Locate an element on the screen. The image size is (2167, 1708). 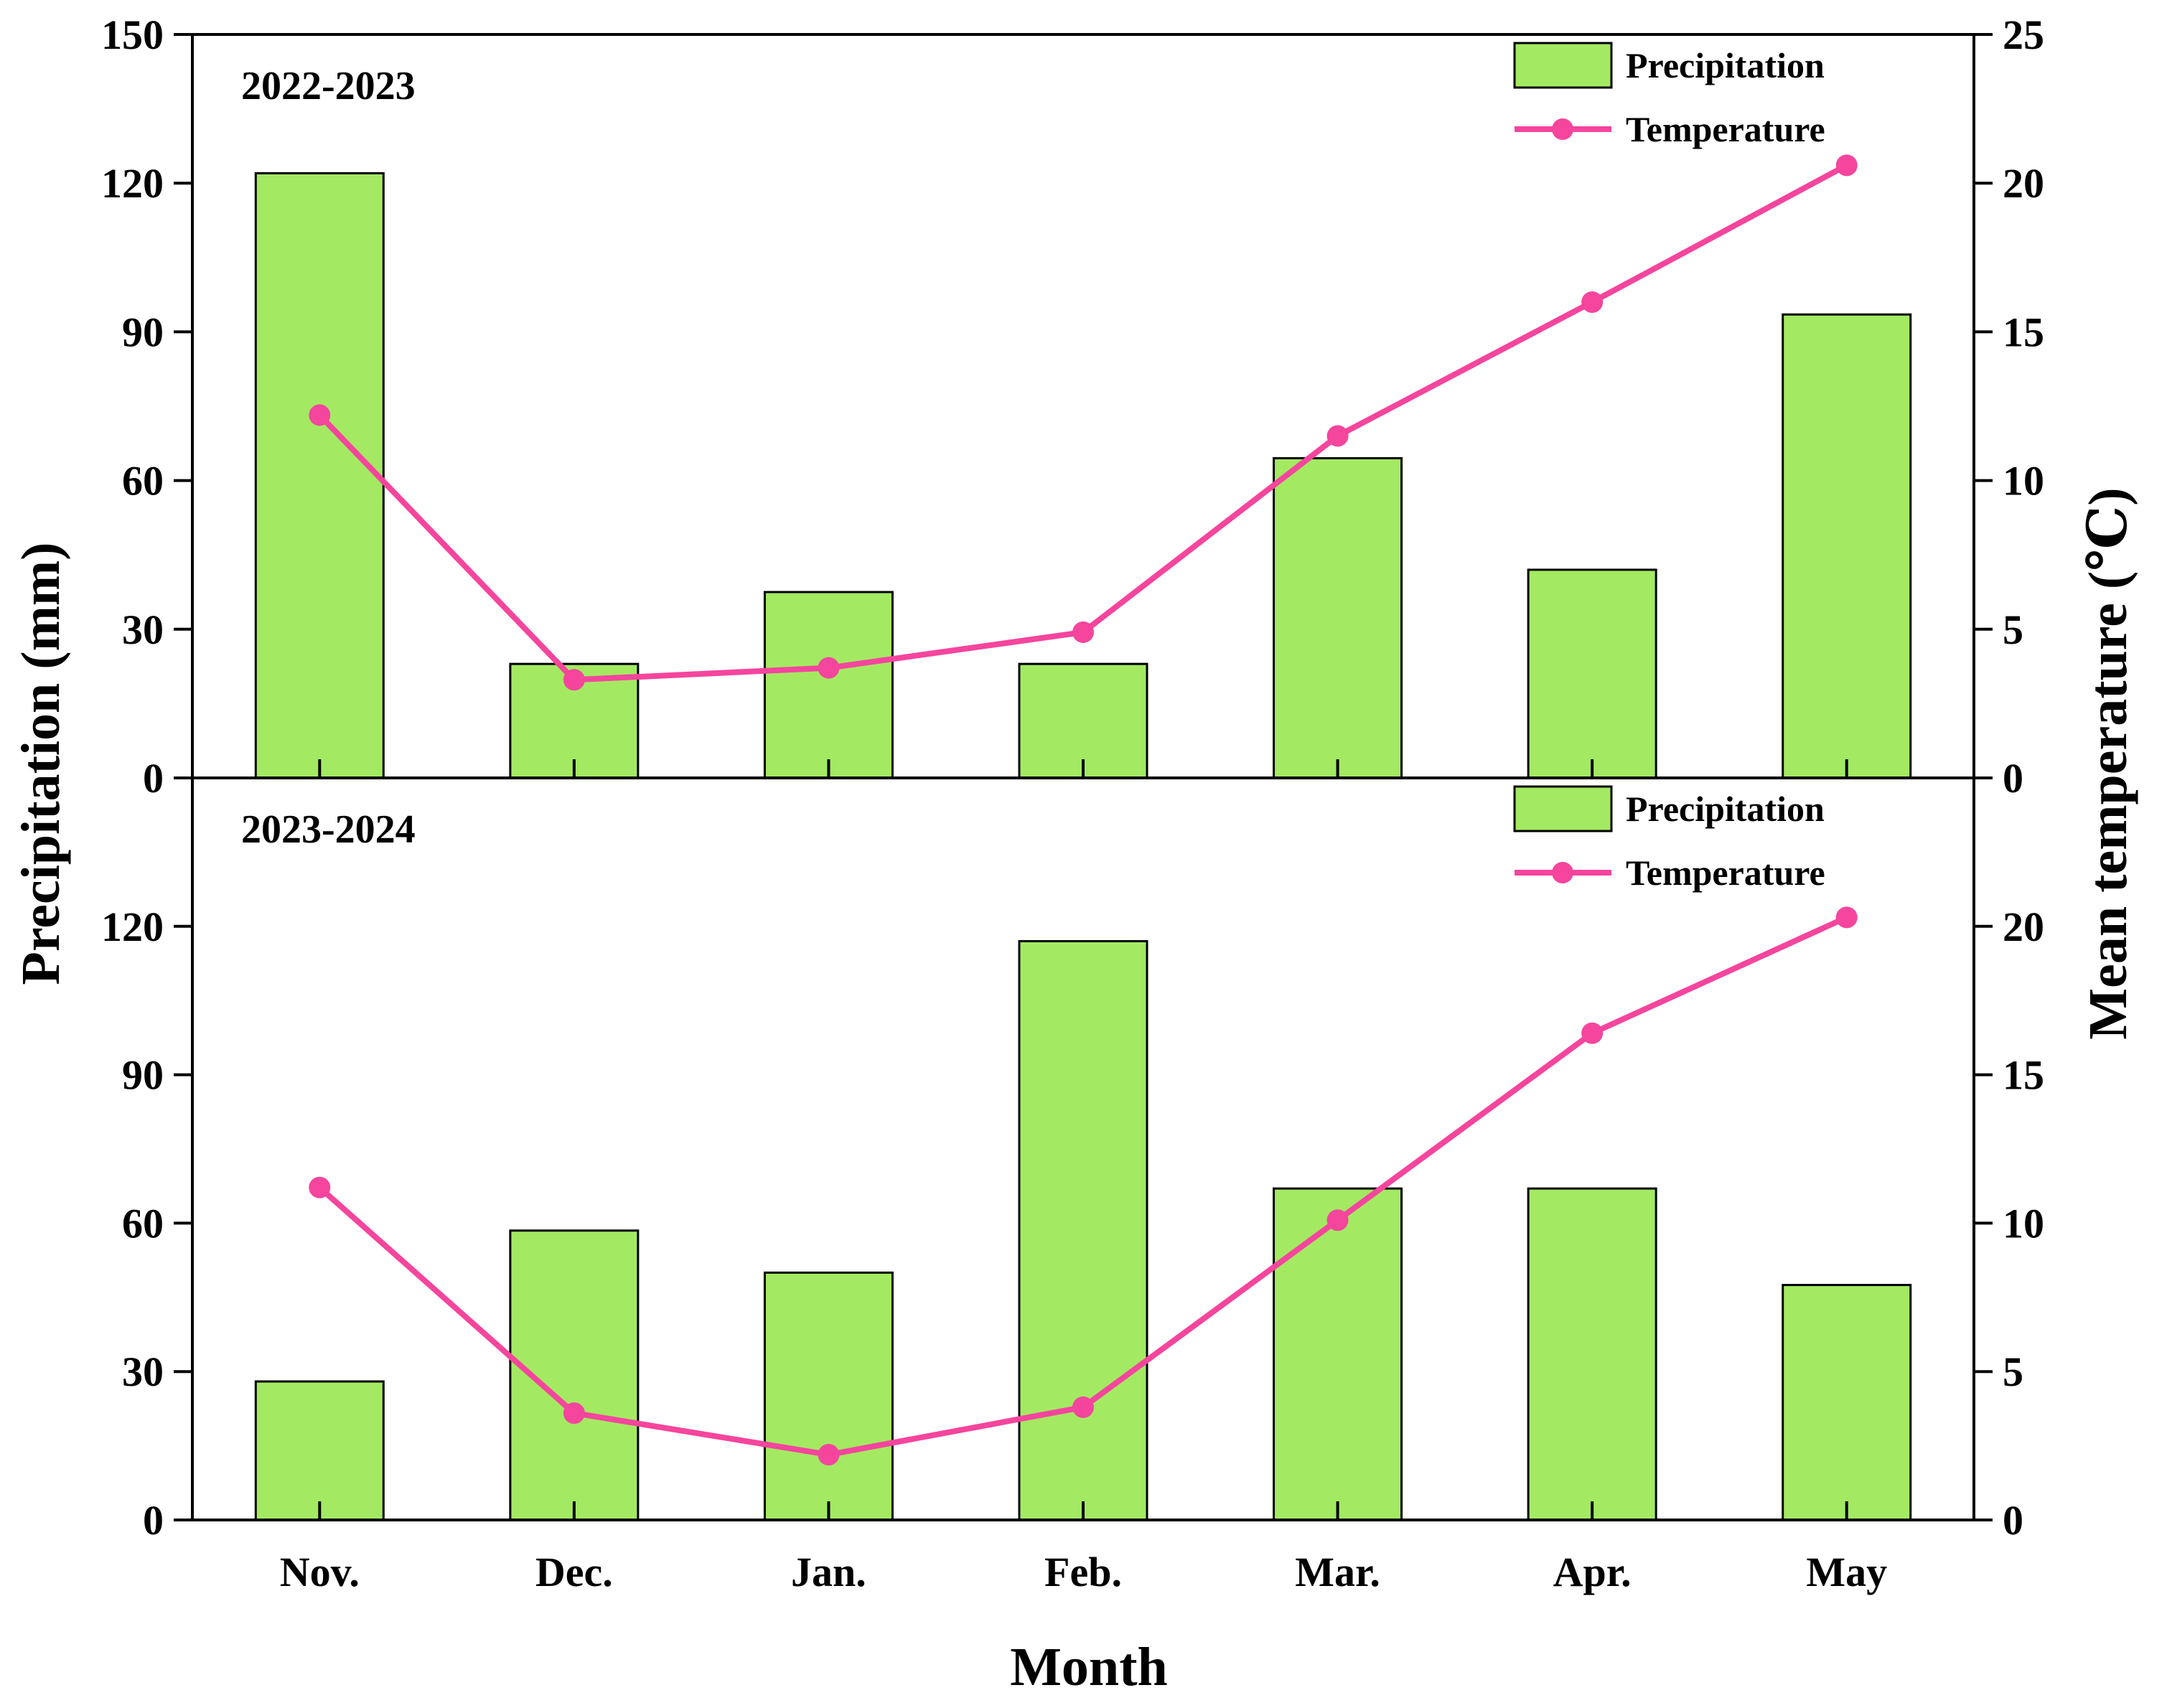
panel-label: 2022-2023 is located at coordinates (328, 86).